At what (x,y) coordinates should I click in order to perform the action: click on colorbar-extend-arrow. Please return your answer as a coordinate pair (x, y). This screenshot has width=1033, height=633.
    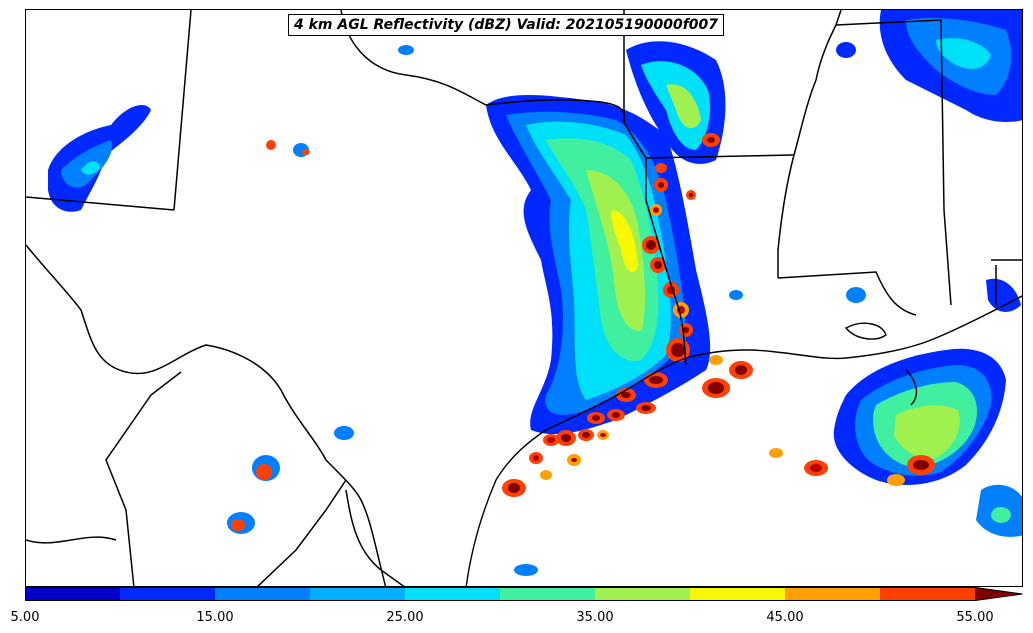
    Looking at the image, I should click on (999, 594).